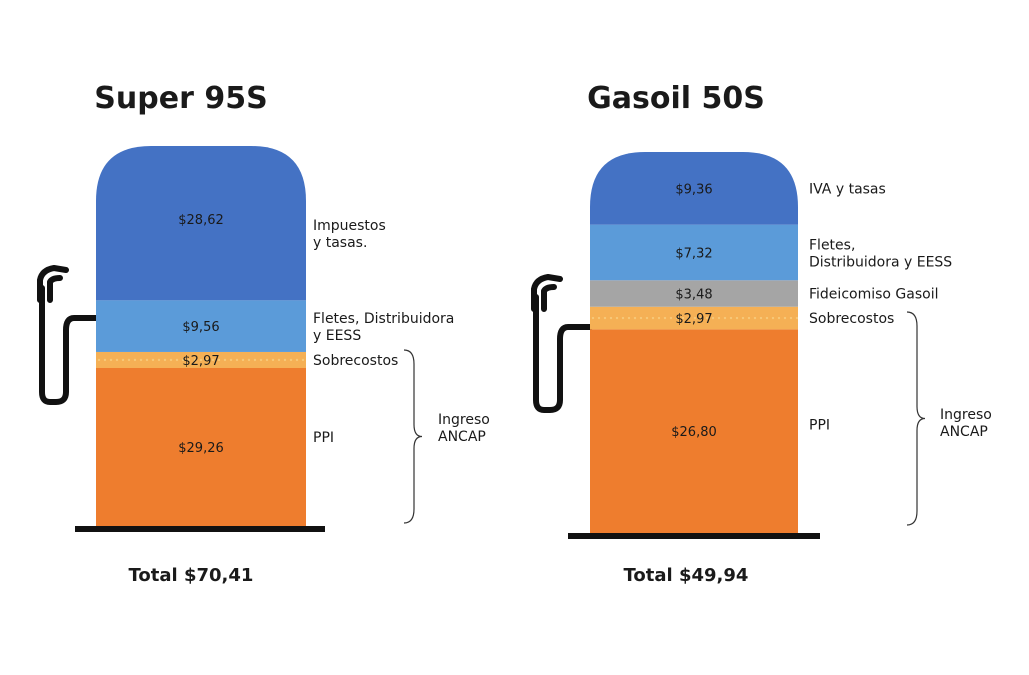 This screenshot has height=675, width=1029. I want to click on segment-label: y EESS, so click(337, 336).